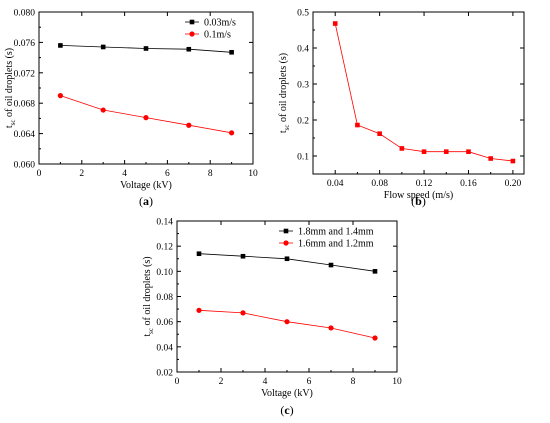 Image resolution: width=550 pixels, height=423 pixels. What do you see at coordinates (146, 201) in the screenshot?
I see `panel-label: (a)` at bounding box center [146, 201].